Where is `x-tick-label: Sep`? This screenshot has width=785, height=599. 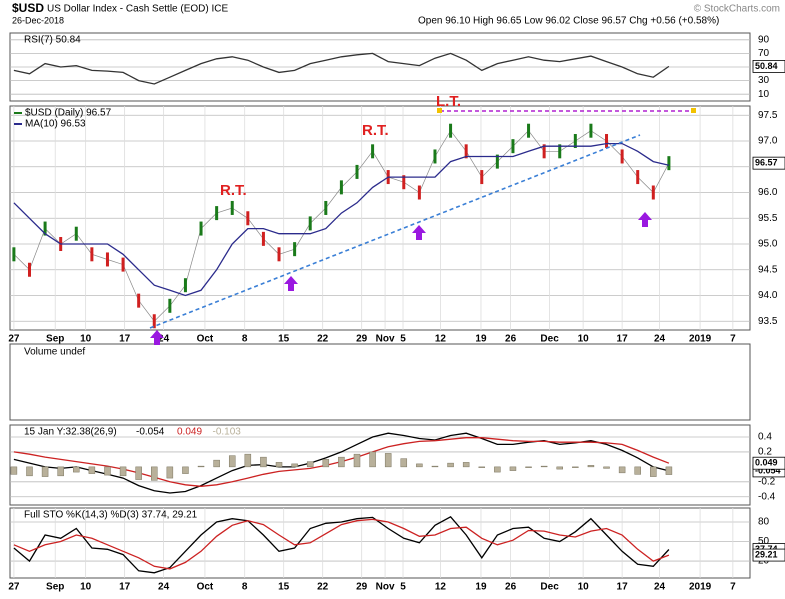 x-tick-label: Sep is located at coordinates (55, 339).